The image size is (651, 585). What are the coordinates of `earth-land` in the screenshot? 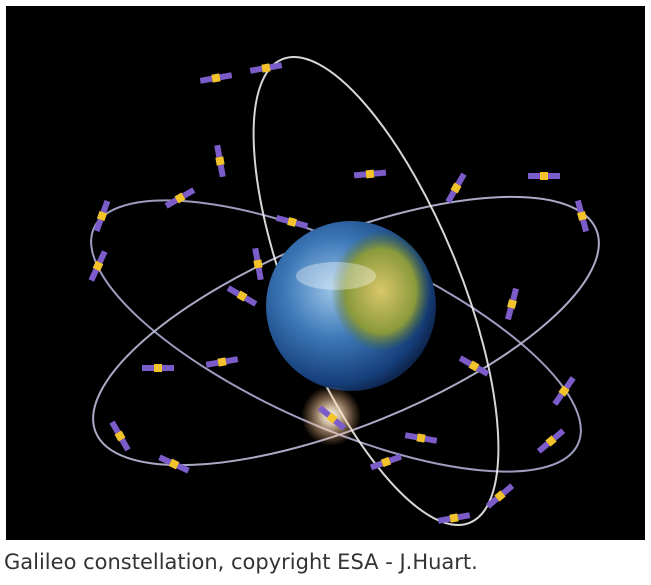 It's located at (381, 291).